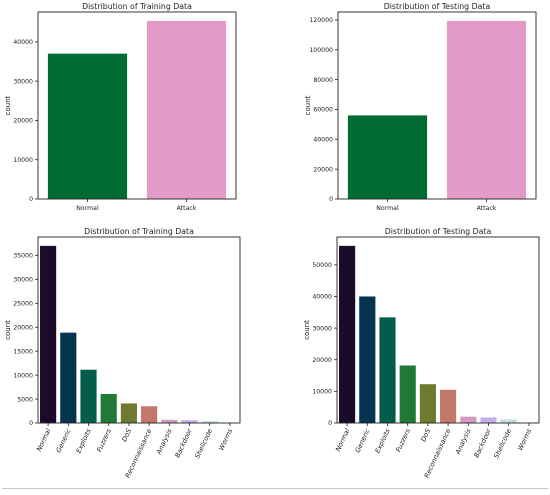 Image resolution: width=550 pixels, height=495 pixels. What do you see at coordinates (322, 265) in the screenshot?
I see `y-tick-label: 50000` at bounding box center [322, 265].